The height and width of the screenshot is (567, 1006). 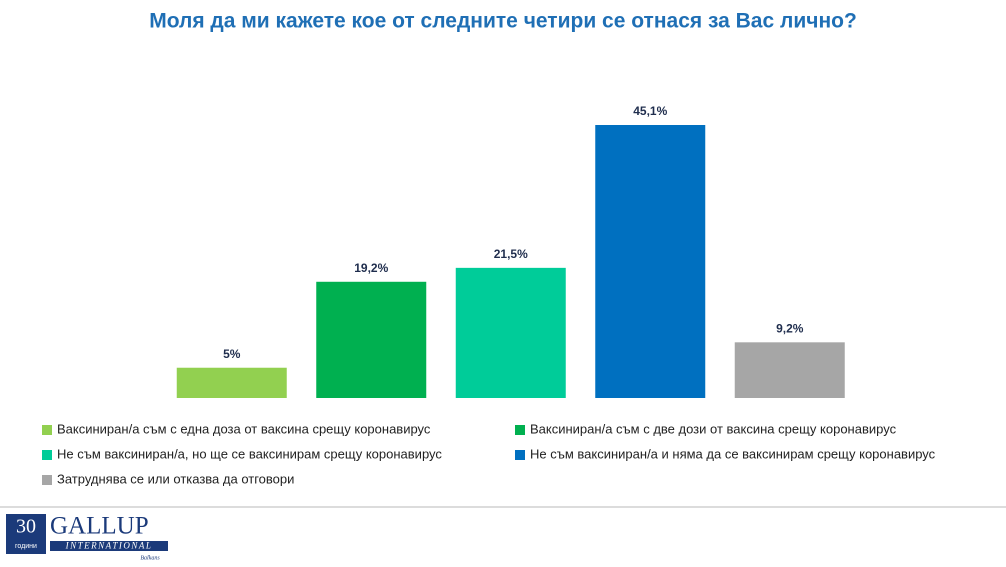 I want to click on logo-region: Balkans, so click(x=150, y=558).